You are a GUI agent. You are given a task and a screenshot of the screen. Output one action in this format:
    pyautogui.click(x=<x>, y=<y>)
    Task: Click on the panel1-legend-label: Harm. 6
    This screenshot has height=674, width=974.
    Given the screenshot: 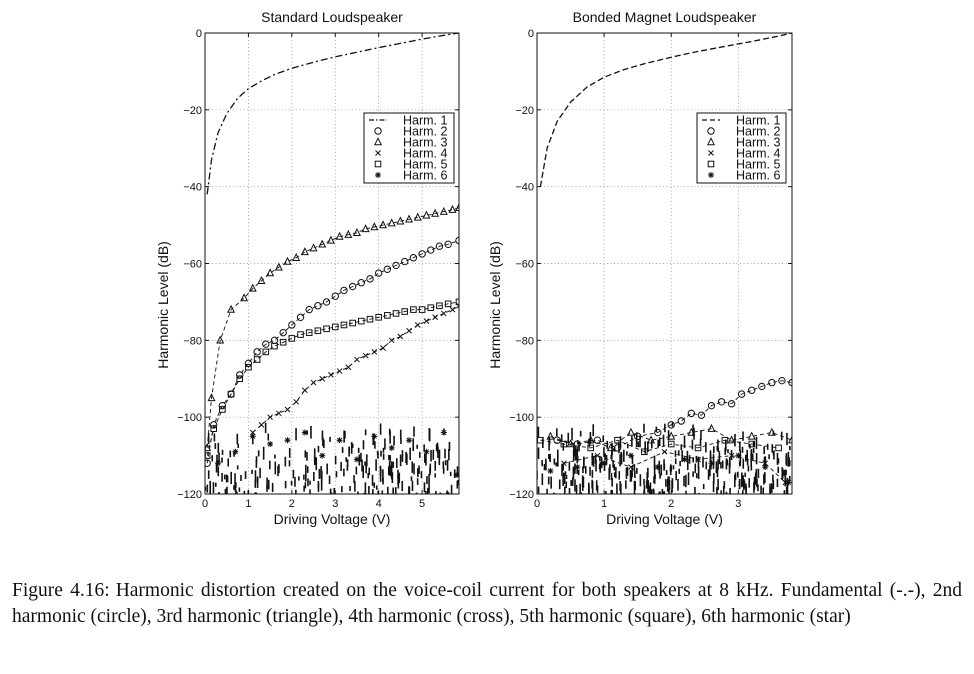 What is the action you would take?
    pyautogui.click(x=425, y=176)
    